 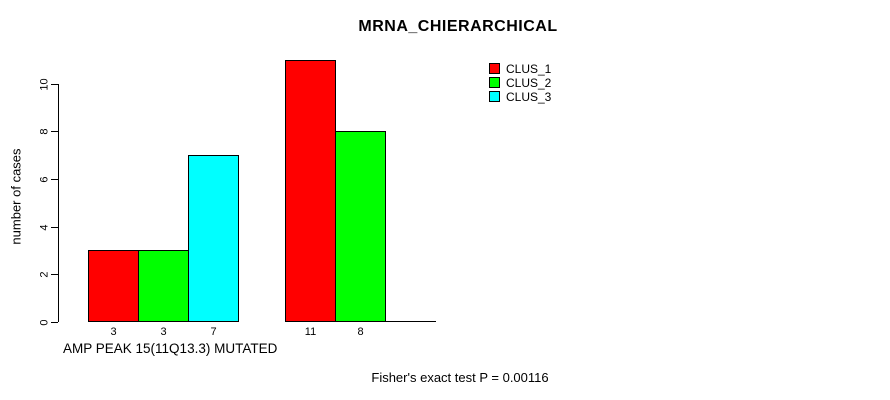 What do you see at coordinates (16, 196) in the screenshot?
I see `y-axis-label: number of cases` at bounding box center [16, 196].